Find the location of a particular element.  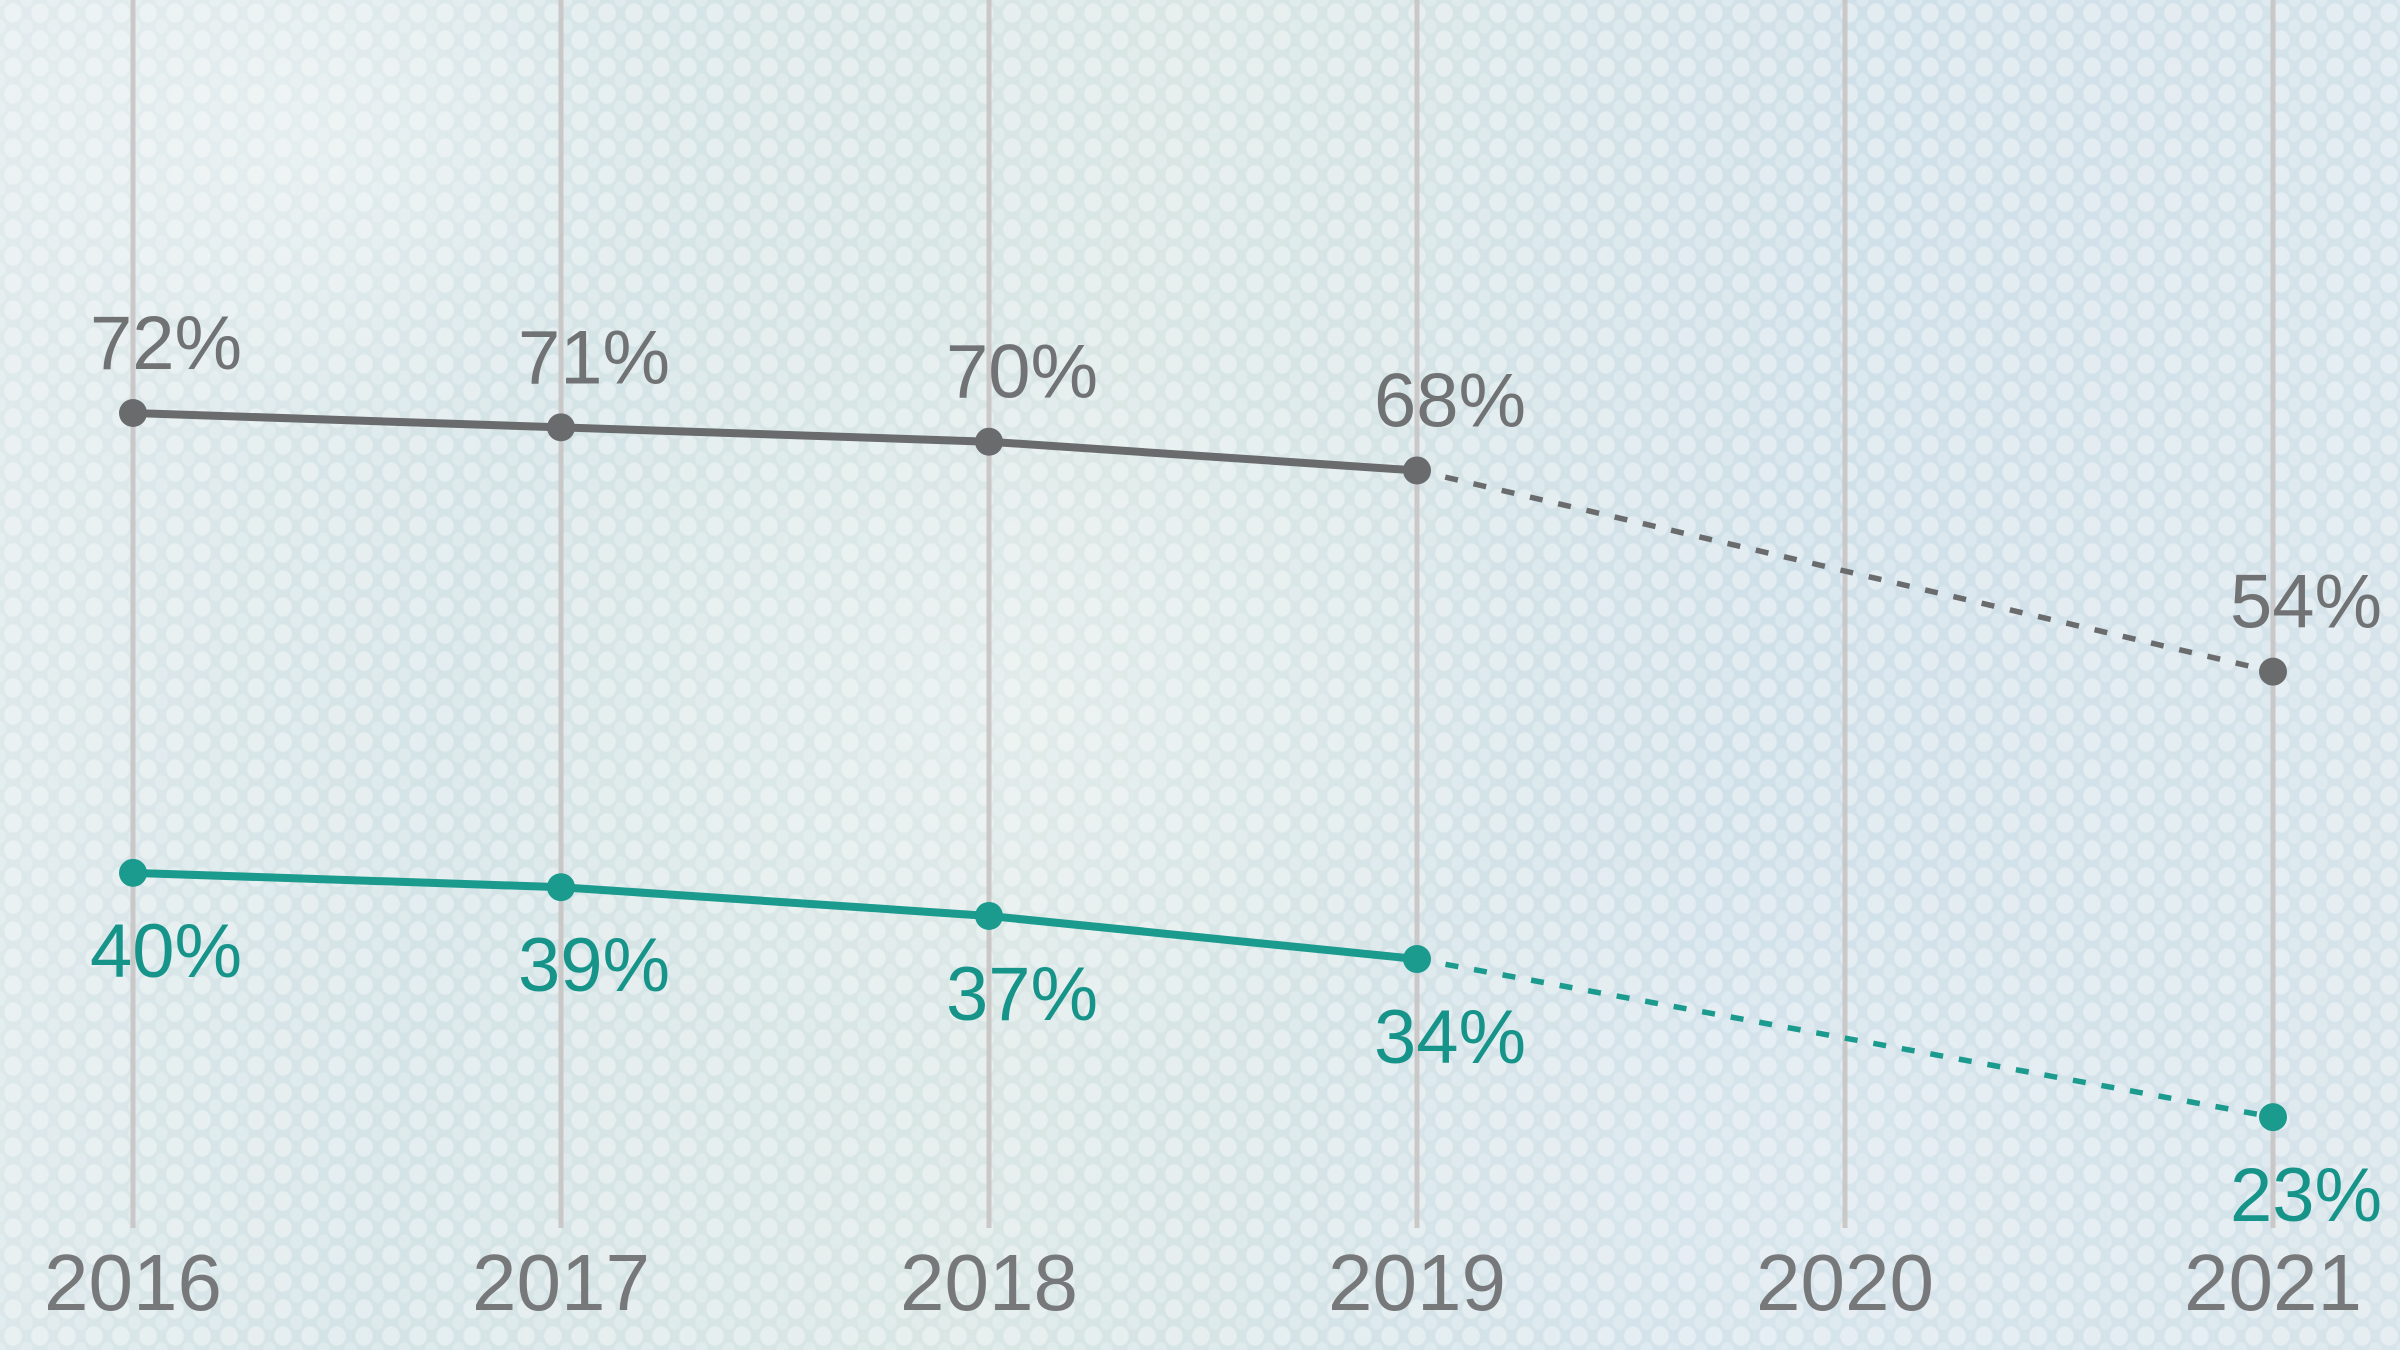

year-label-2016: 2016 is located at coordinates (133, 1282).